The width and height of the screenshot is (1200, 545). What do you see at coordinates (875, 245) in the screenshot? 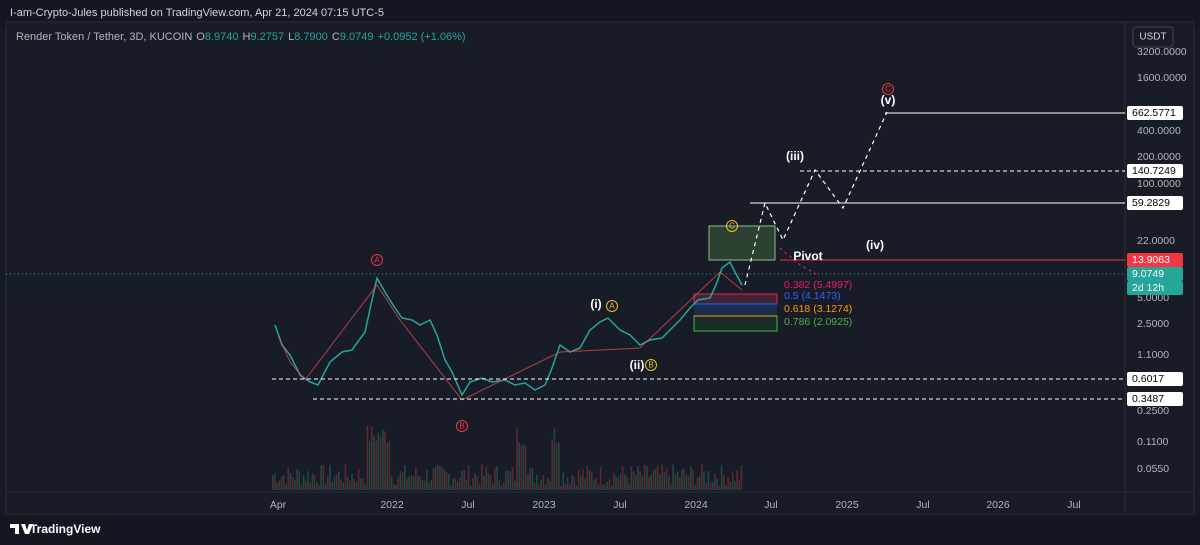
I see `wave-label: (iv)` at bounding box center [875, 245].